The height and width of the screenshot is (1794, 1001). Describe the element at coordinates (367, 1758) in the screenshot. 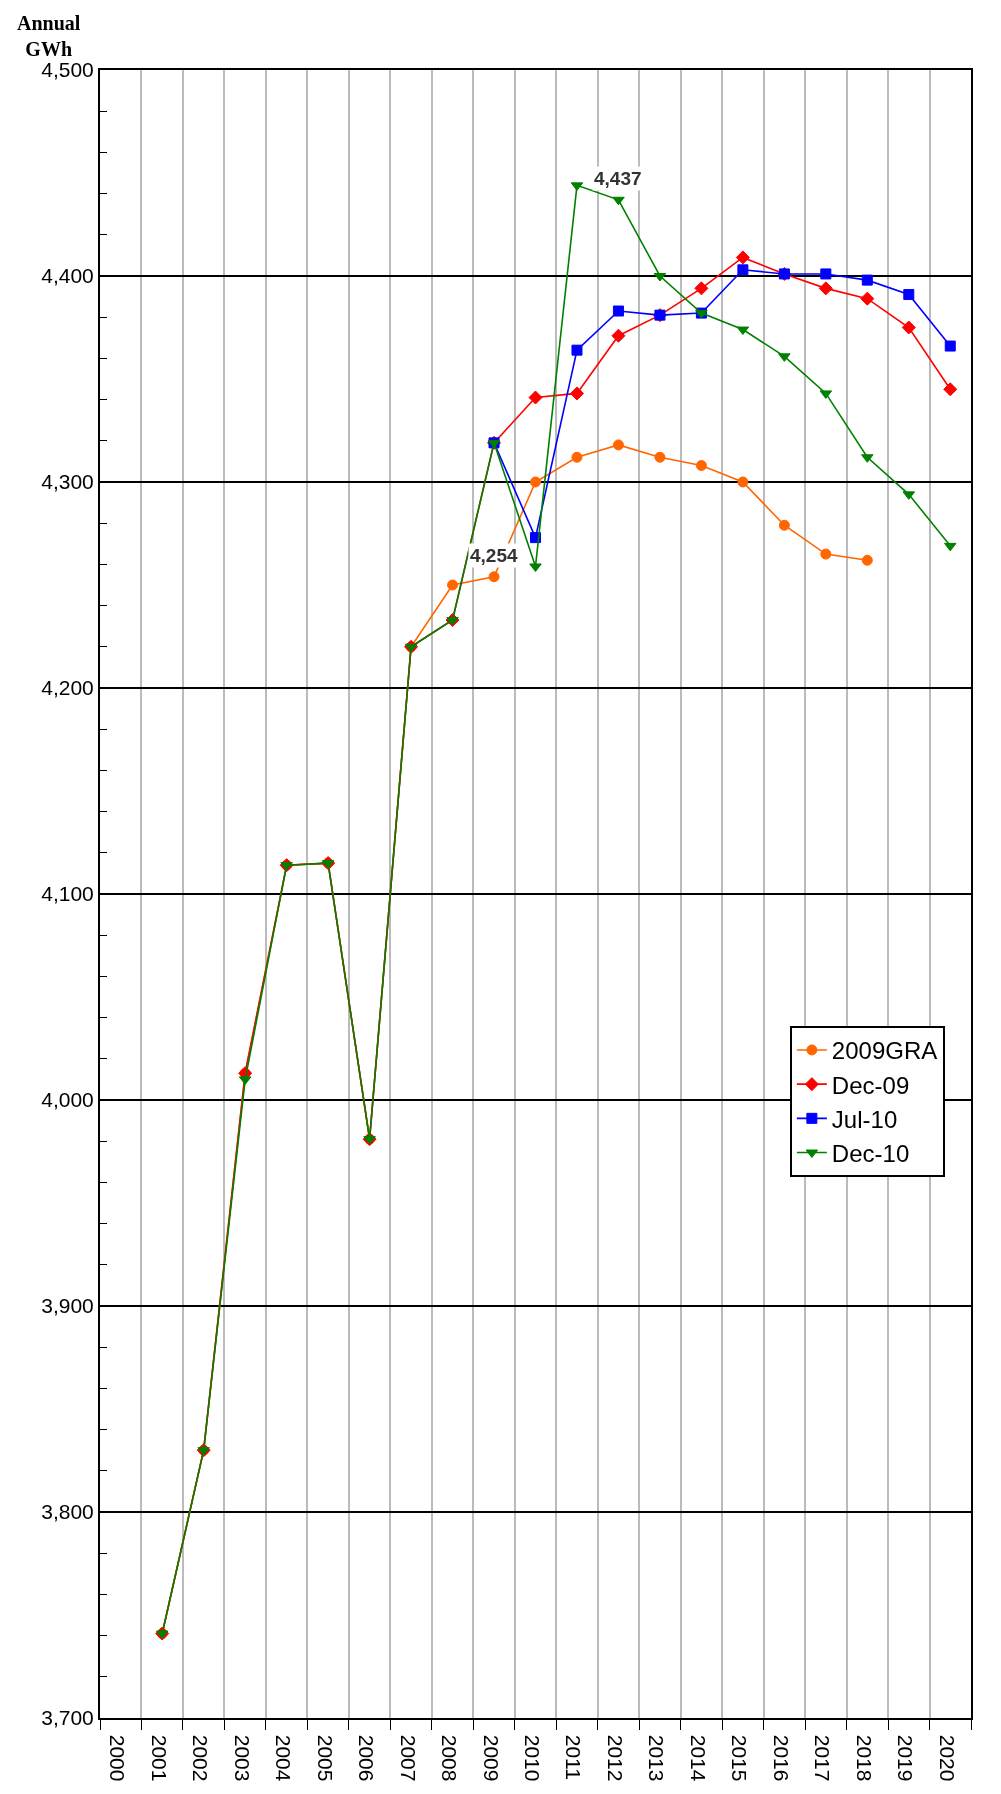

I see `x-tick-label: 2006` at that location.